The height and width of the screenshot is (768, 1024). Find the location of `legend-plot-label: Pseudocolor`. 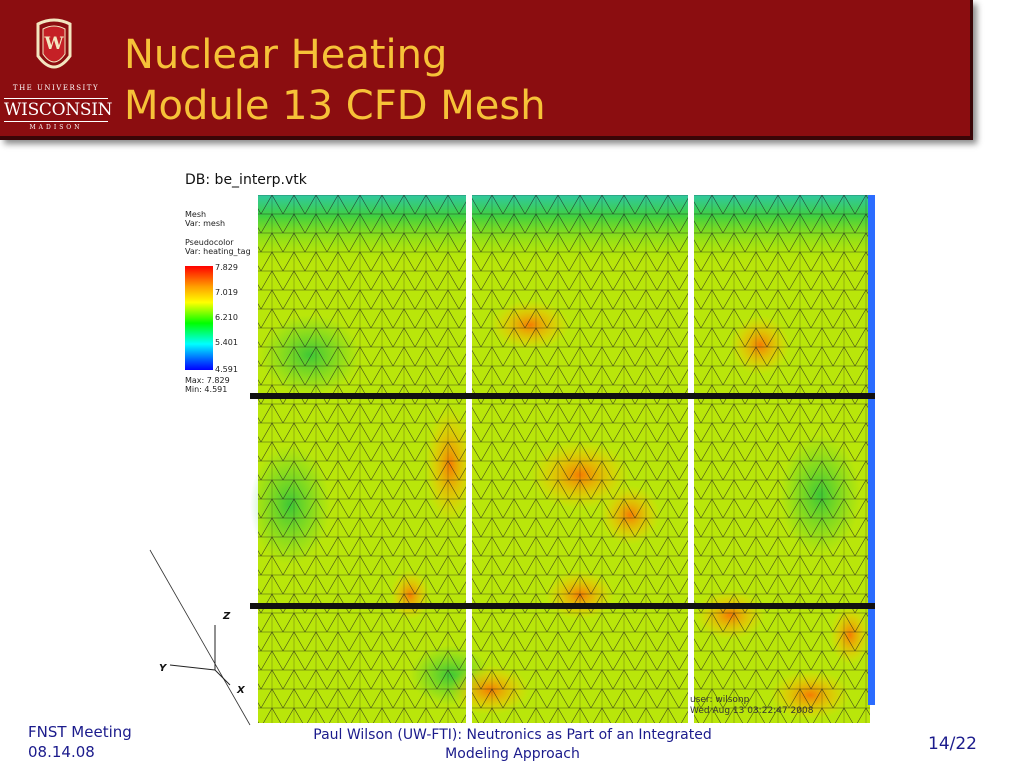

legend-plot-label: Pseudocolor is located at coordinates (209, 242).